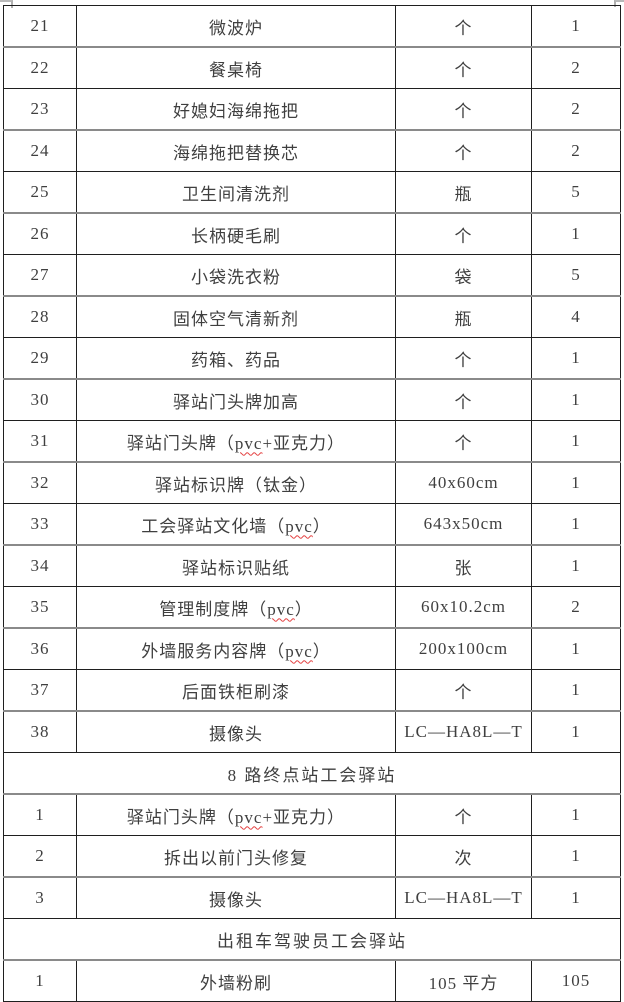 Image resolution: width=624 pixels, height=1002 pixels. What do you see at coordinates (236, 565) in the screenshot?
I see `cell-item-name: 驿站标识贴纸` at bounding box center [236, 565].